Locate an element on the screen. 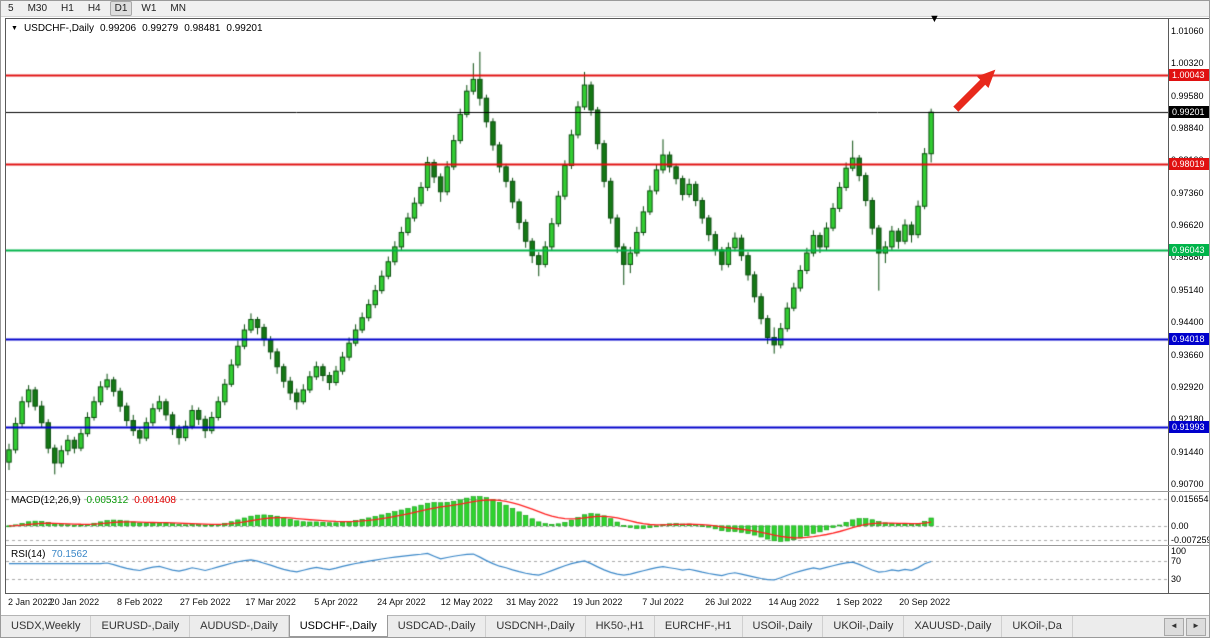 This screenshot has height=638, width=1210. price-level-label: 0.96043 is located at coordinates (1189, 250).